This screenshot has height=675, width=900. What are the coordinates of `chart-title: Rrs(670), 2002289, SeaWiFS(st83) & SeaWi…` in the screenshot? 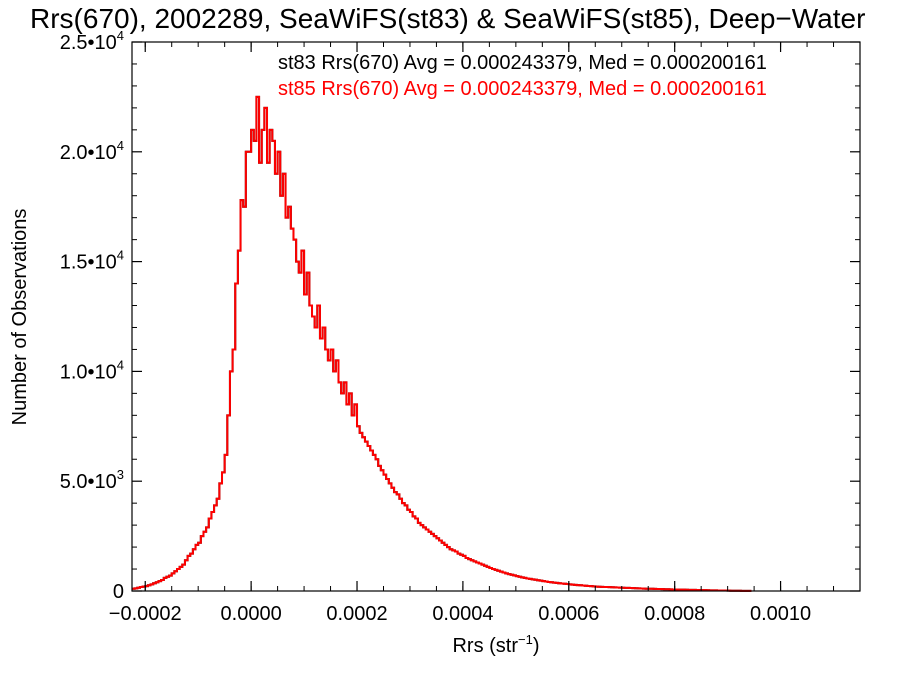 It's located at (447, 18).